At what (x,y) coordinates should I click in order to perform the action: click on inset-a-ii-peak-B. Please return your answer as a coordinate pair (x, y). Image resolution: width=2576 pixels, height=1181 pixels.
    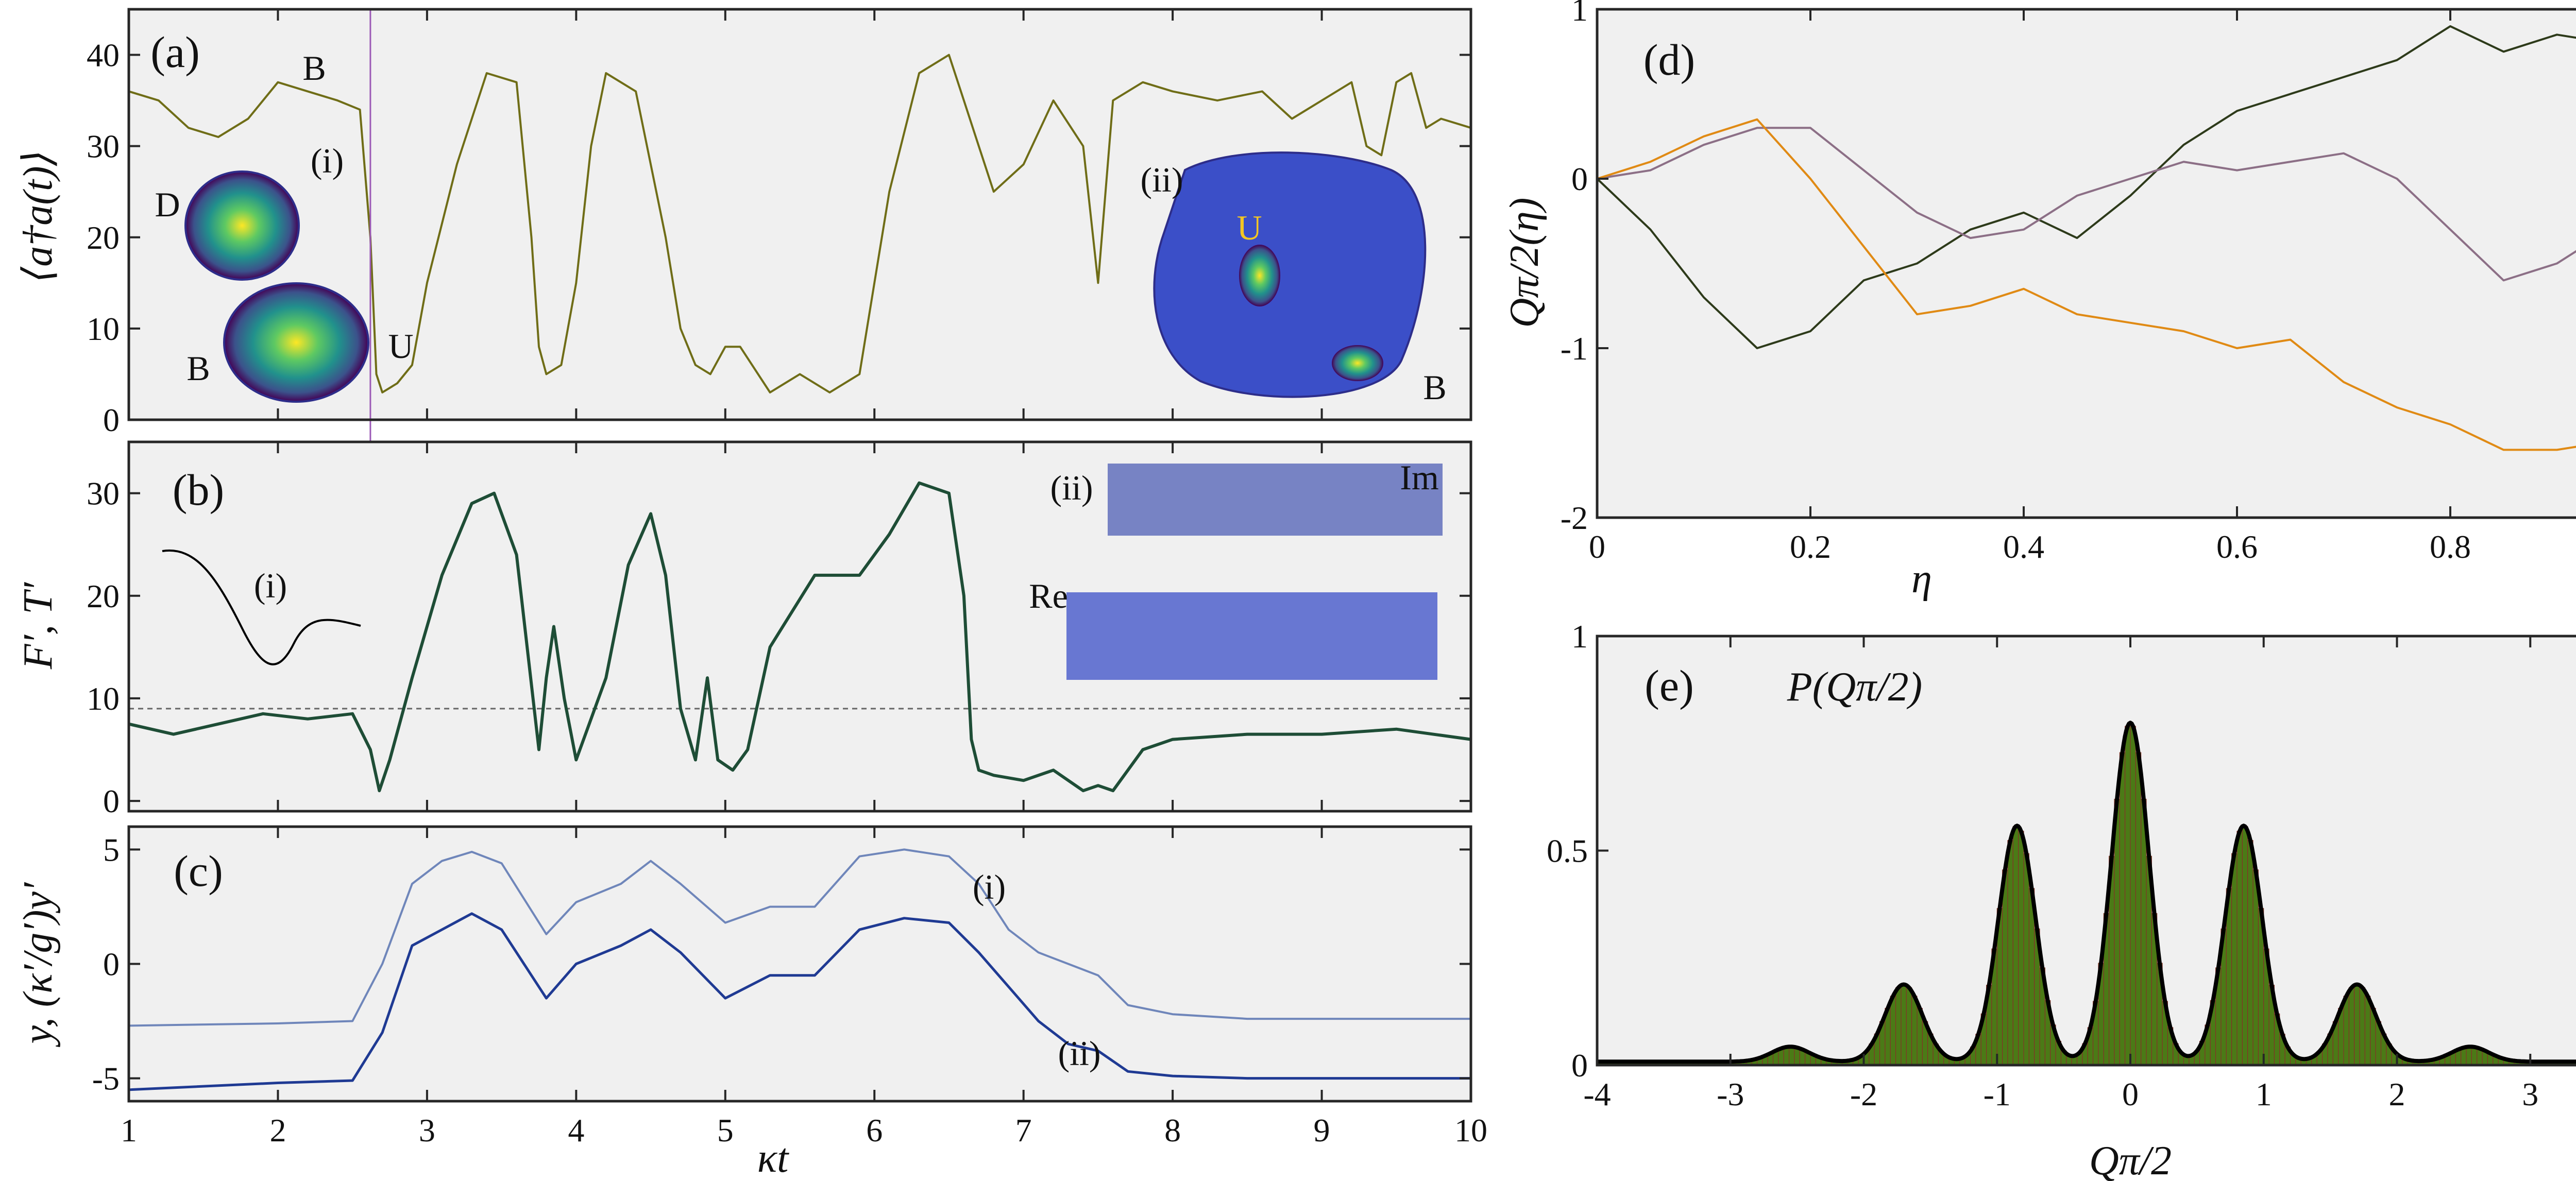
    Looking at the image, I should click on (1357, 363).